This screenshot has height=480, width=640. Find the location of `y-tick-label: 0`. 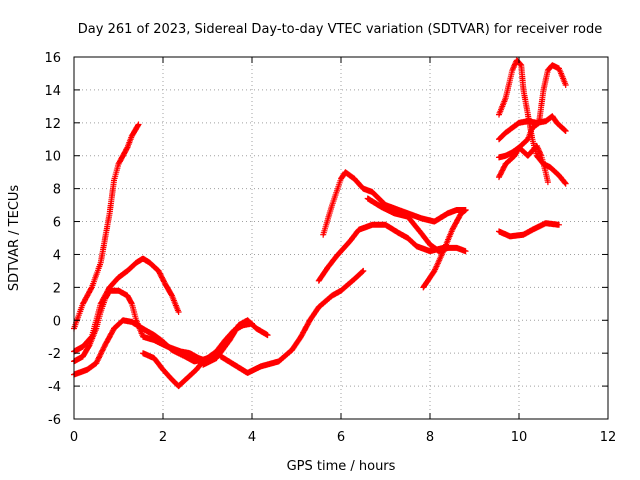

y-tick-label: 0 is located at coordinates (57, 321).